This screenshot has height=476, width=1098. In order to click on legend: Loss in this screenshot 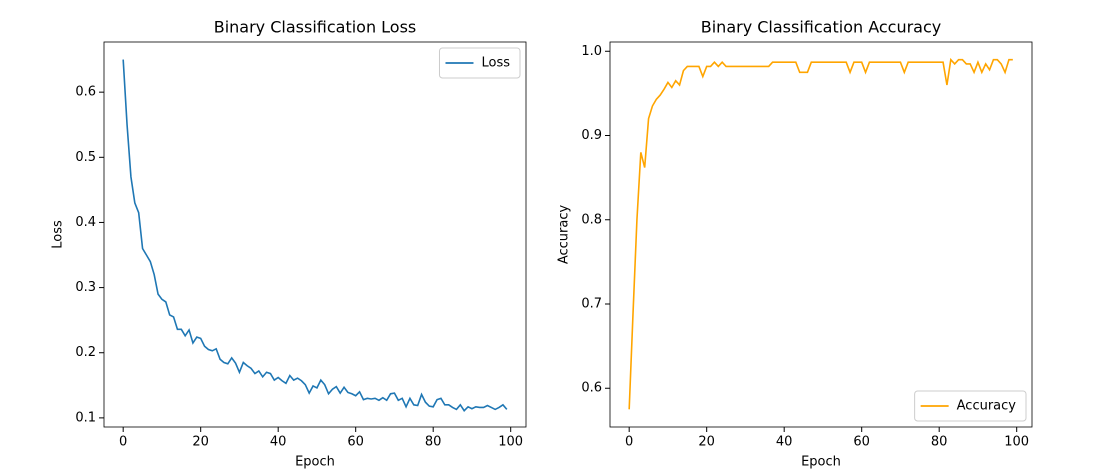, I will do `click(479, 63)`.